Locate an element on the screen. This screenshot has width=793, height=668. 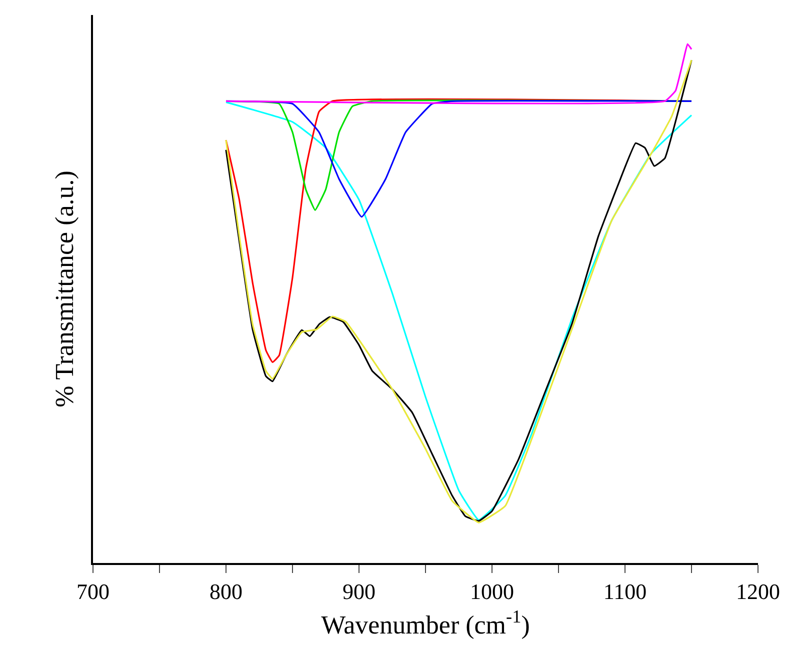
x-tick-label: 1100 is located at coordinates (625, 591).